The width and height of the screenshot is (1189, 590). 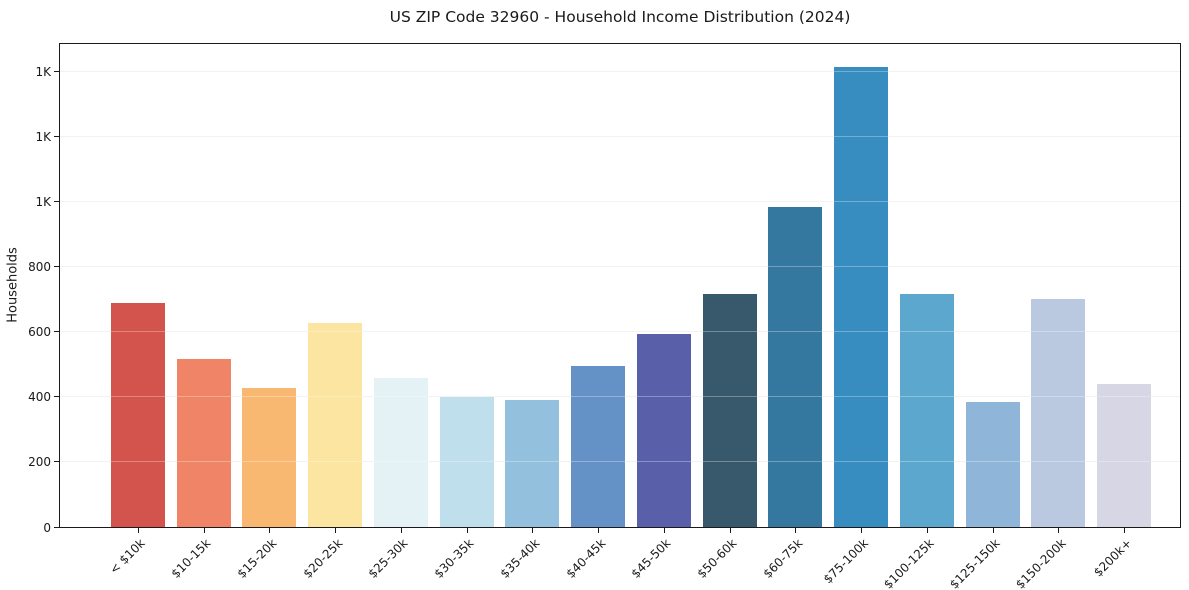 What do you see at coordinates (203, 312) in the screenshot?
I see `bar-slot: $10-15k` at bounding box center [203, 312].